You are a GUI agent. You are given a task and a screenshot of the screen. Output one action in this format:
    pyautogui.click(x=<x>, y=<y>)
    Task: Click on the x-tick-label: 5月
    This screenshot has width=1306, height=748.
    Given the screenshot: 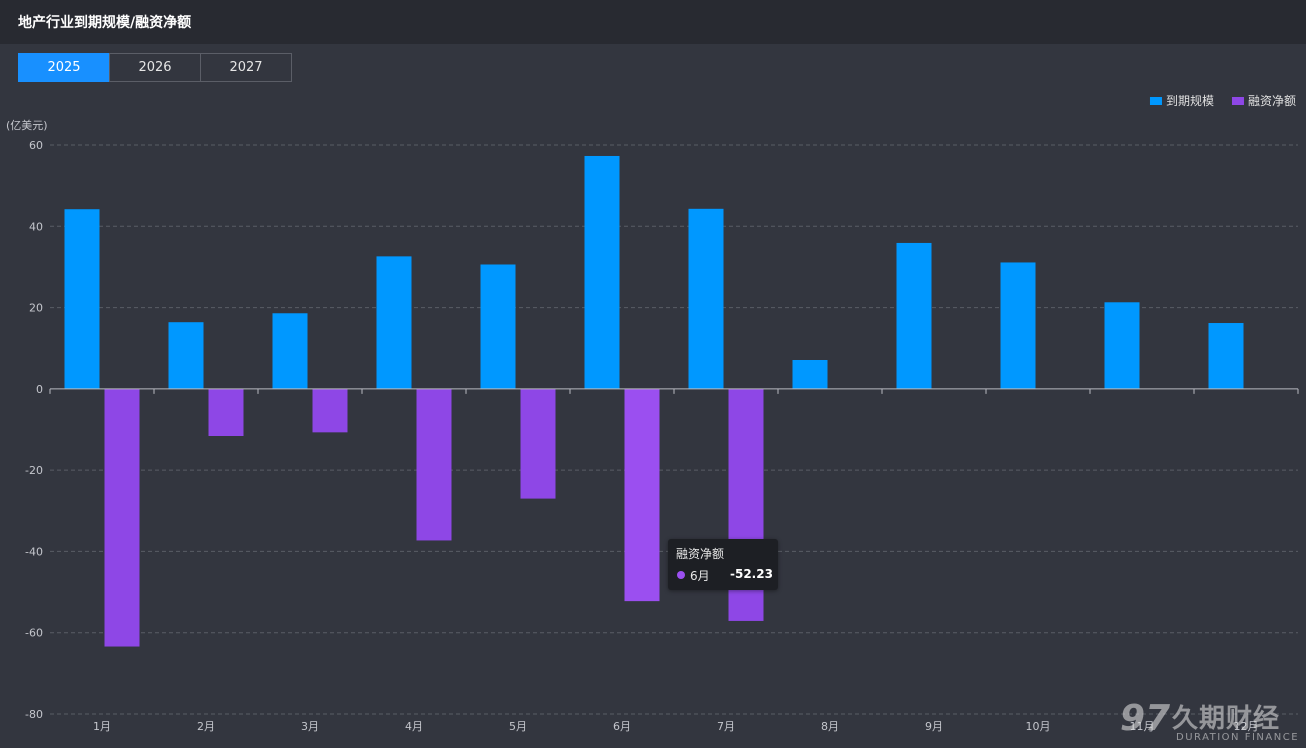 What is the action you would take?
    pyautogui.click(x=518, y=726)
    